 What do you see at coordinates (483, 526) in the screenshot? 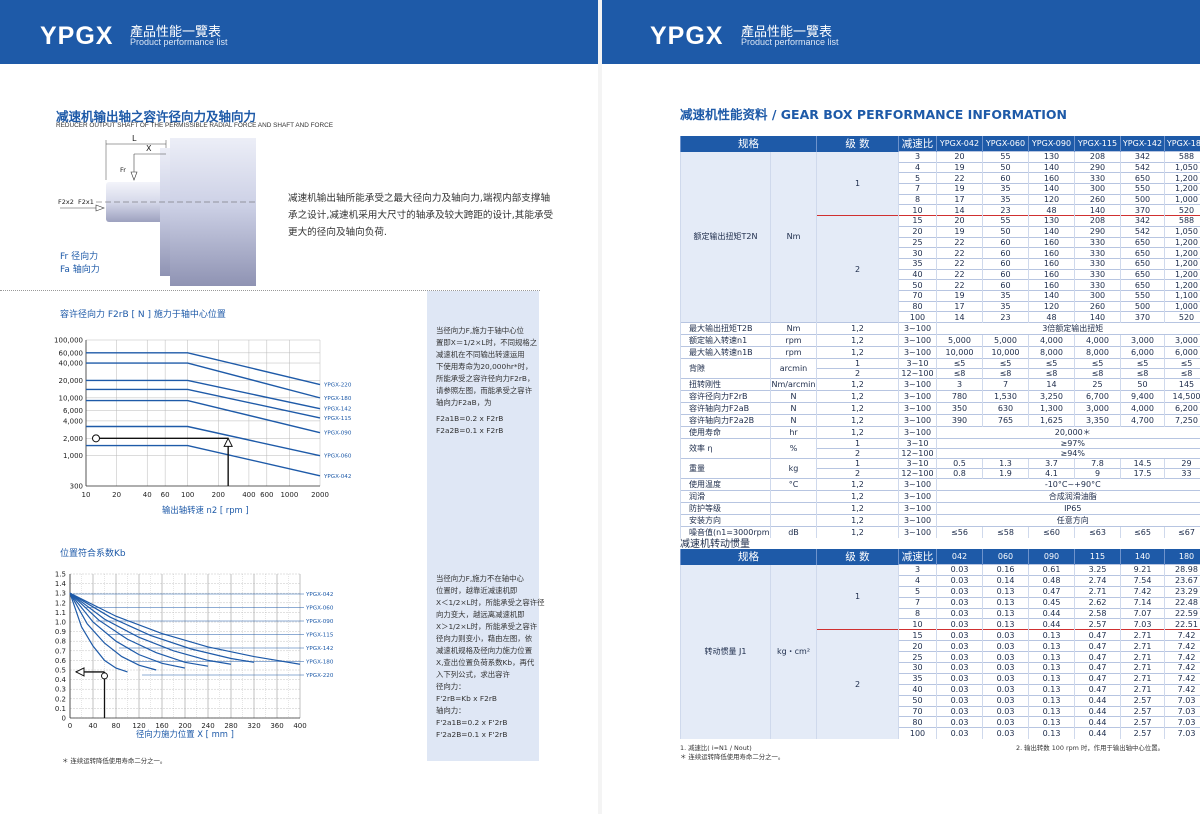
I see `side-note-panel` at bounding box center [483, 526].